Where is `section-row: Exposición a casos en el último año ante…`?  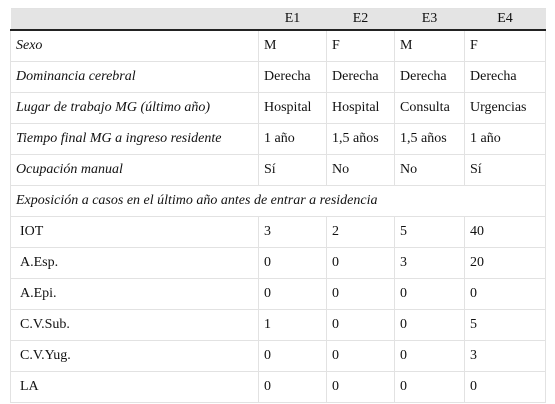
section-row: Exposición a casos en el último año ante… is located at coordinates (278, 201).